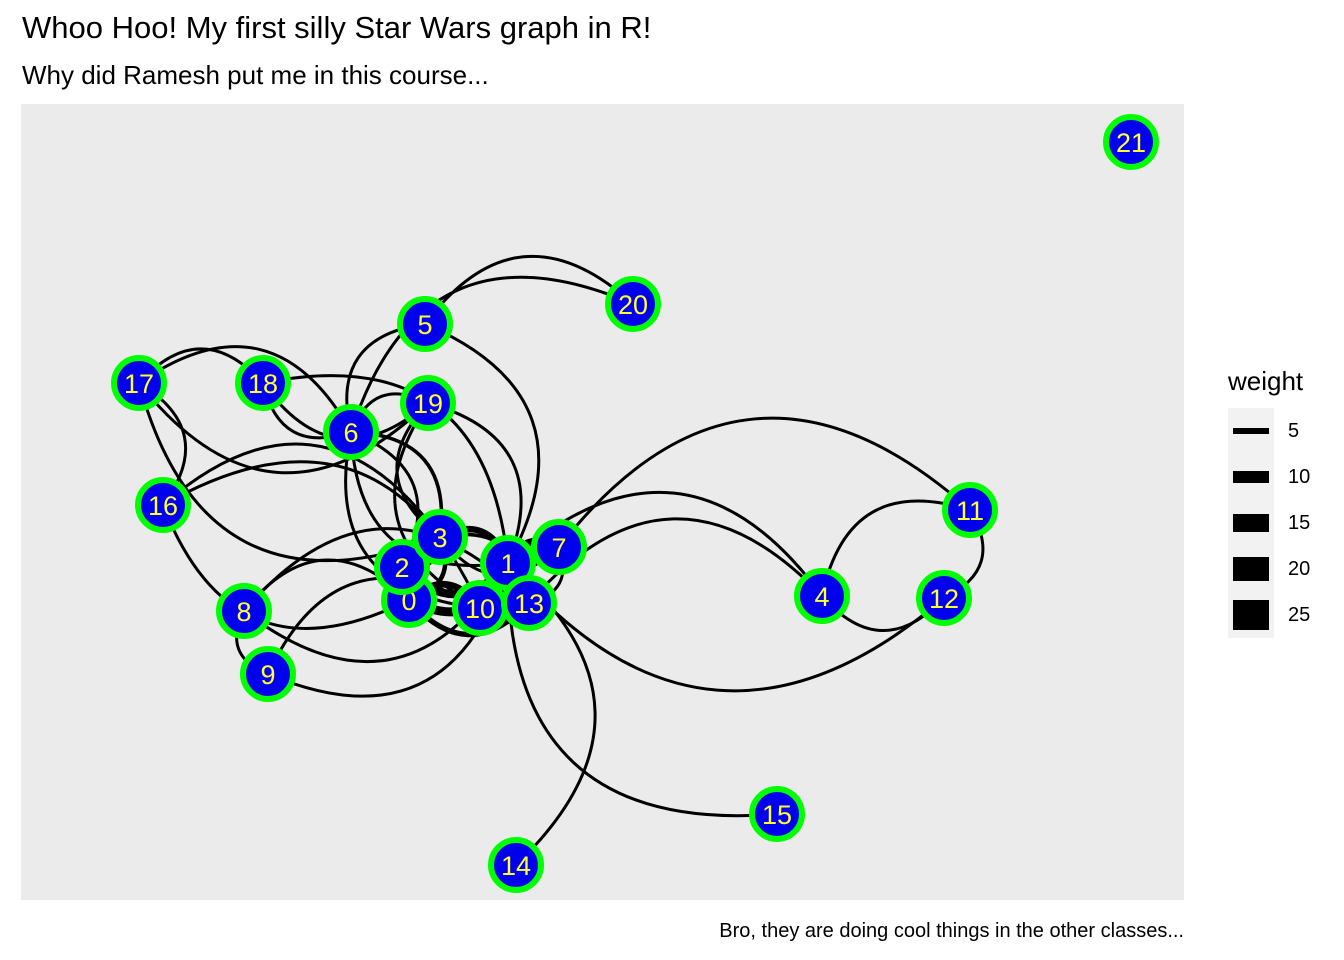  I want to click on legend-entry: 15, so click(1278, 523).